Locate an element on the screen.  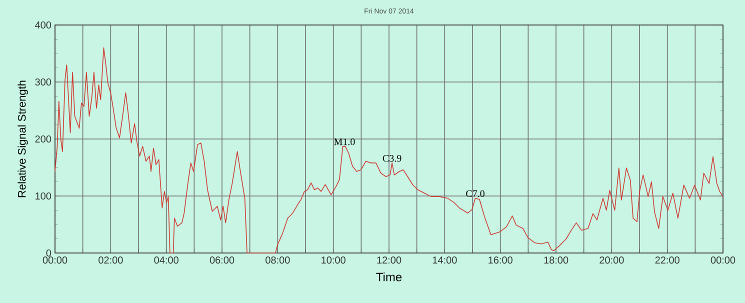
y-axis-title: Relative Signal Strength is located at coordinates (23, 139).